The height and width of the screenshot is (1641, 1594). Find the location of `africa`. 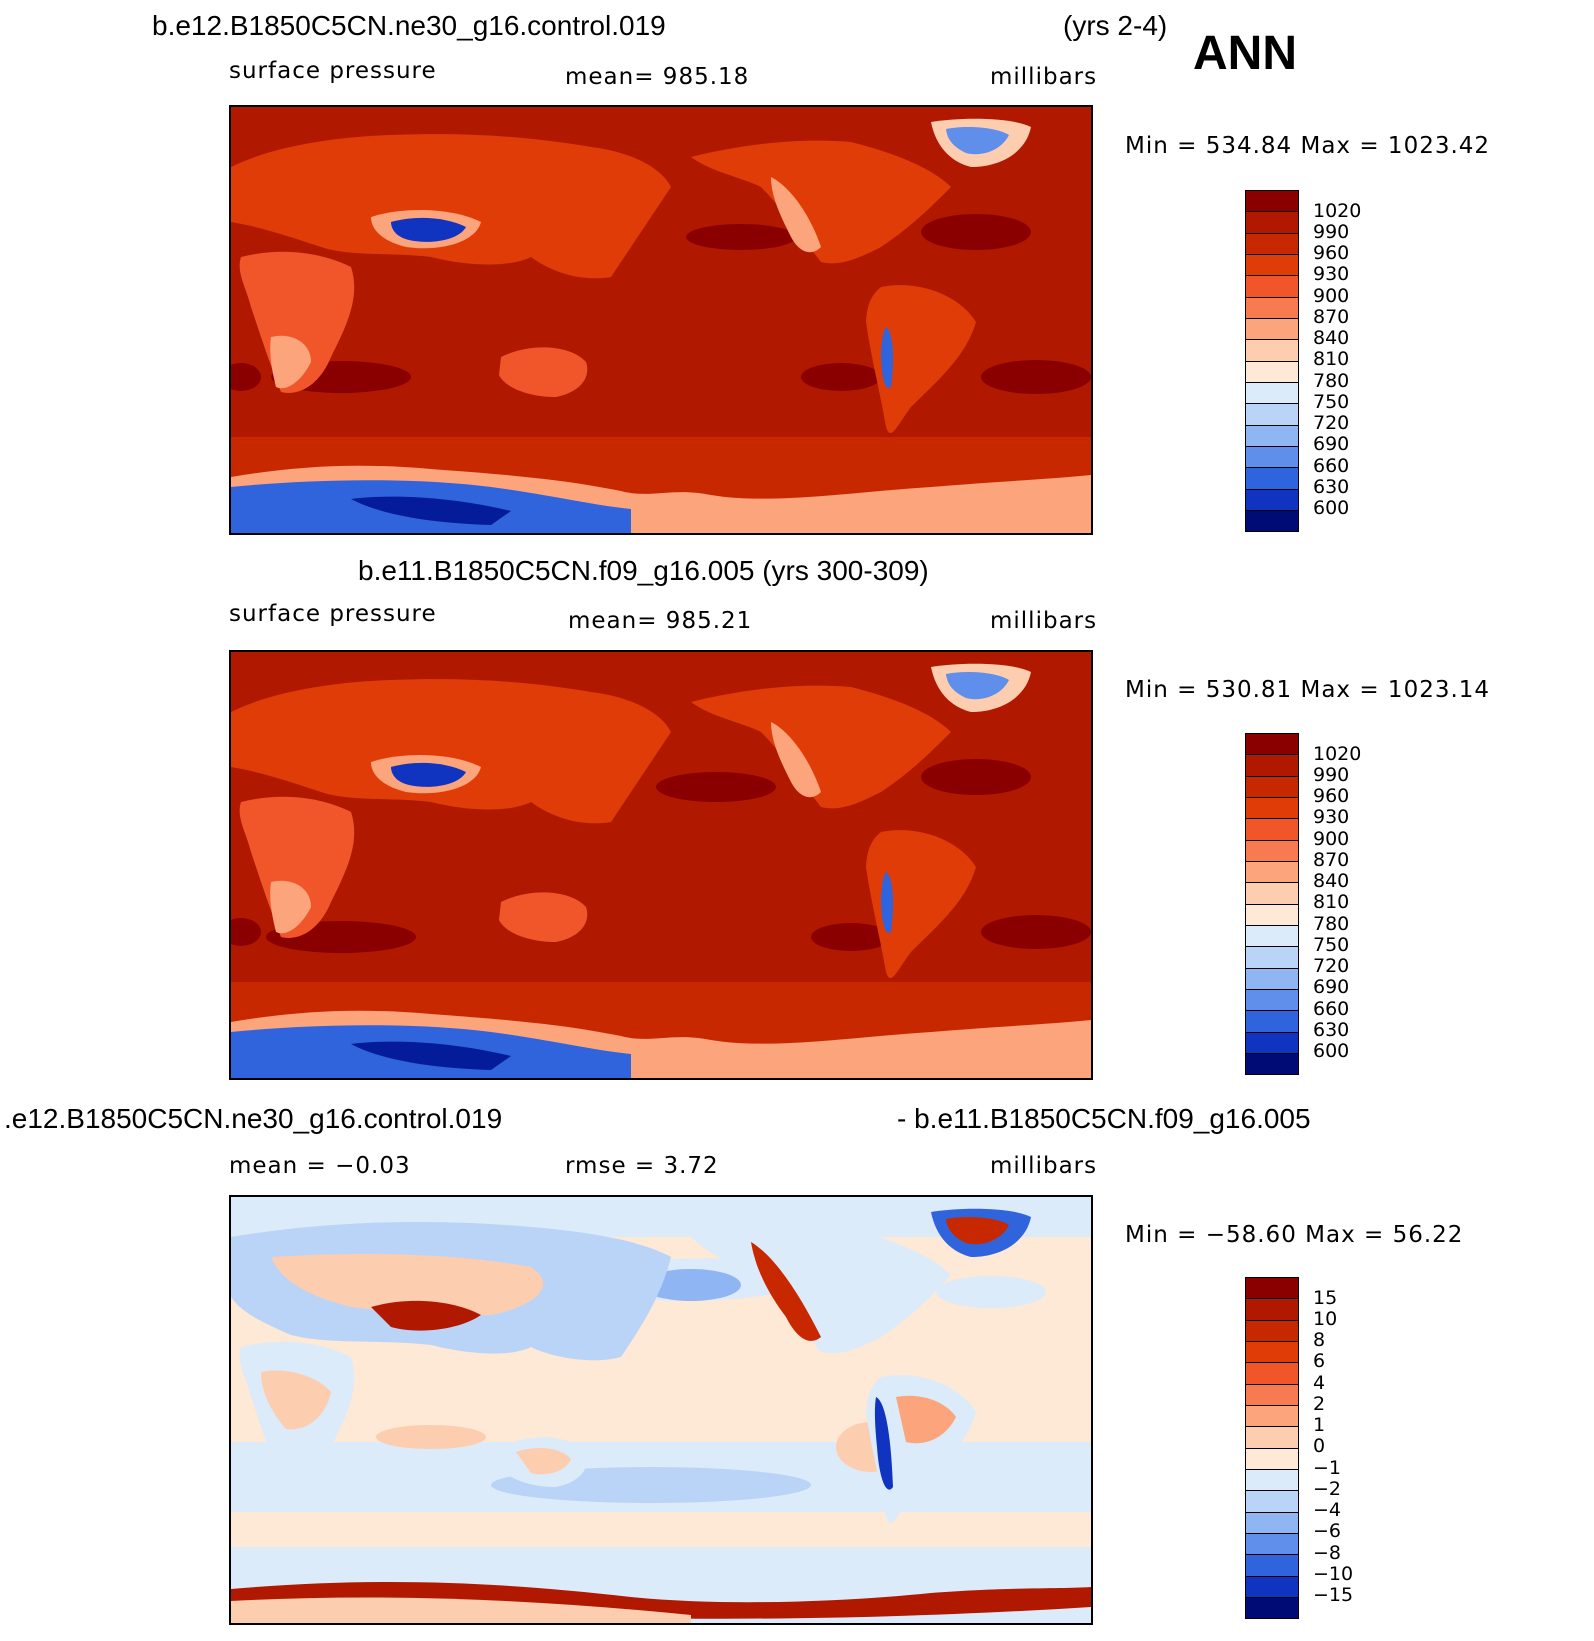

africa is located at coordinates (297, 322).